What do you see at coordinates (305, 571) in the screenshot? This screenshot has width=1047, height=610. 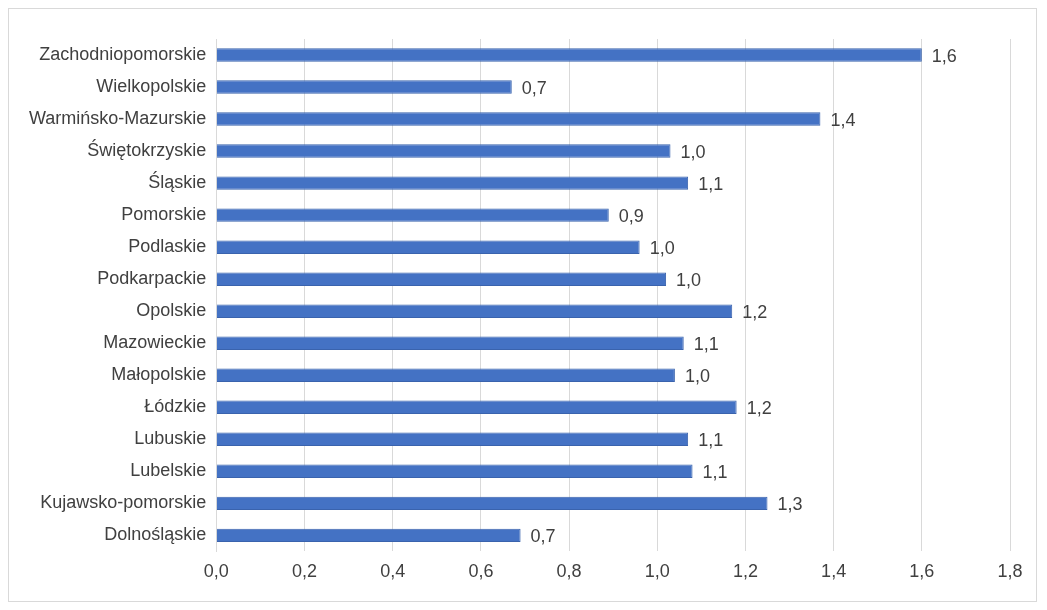 I see `x-tick-label: 0,2` at bounding box center [305, 571].